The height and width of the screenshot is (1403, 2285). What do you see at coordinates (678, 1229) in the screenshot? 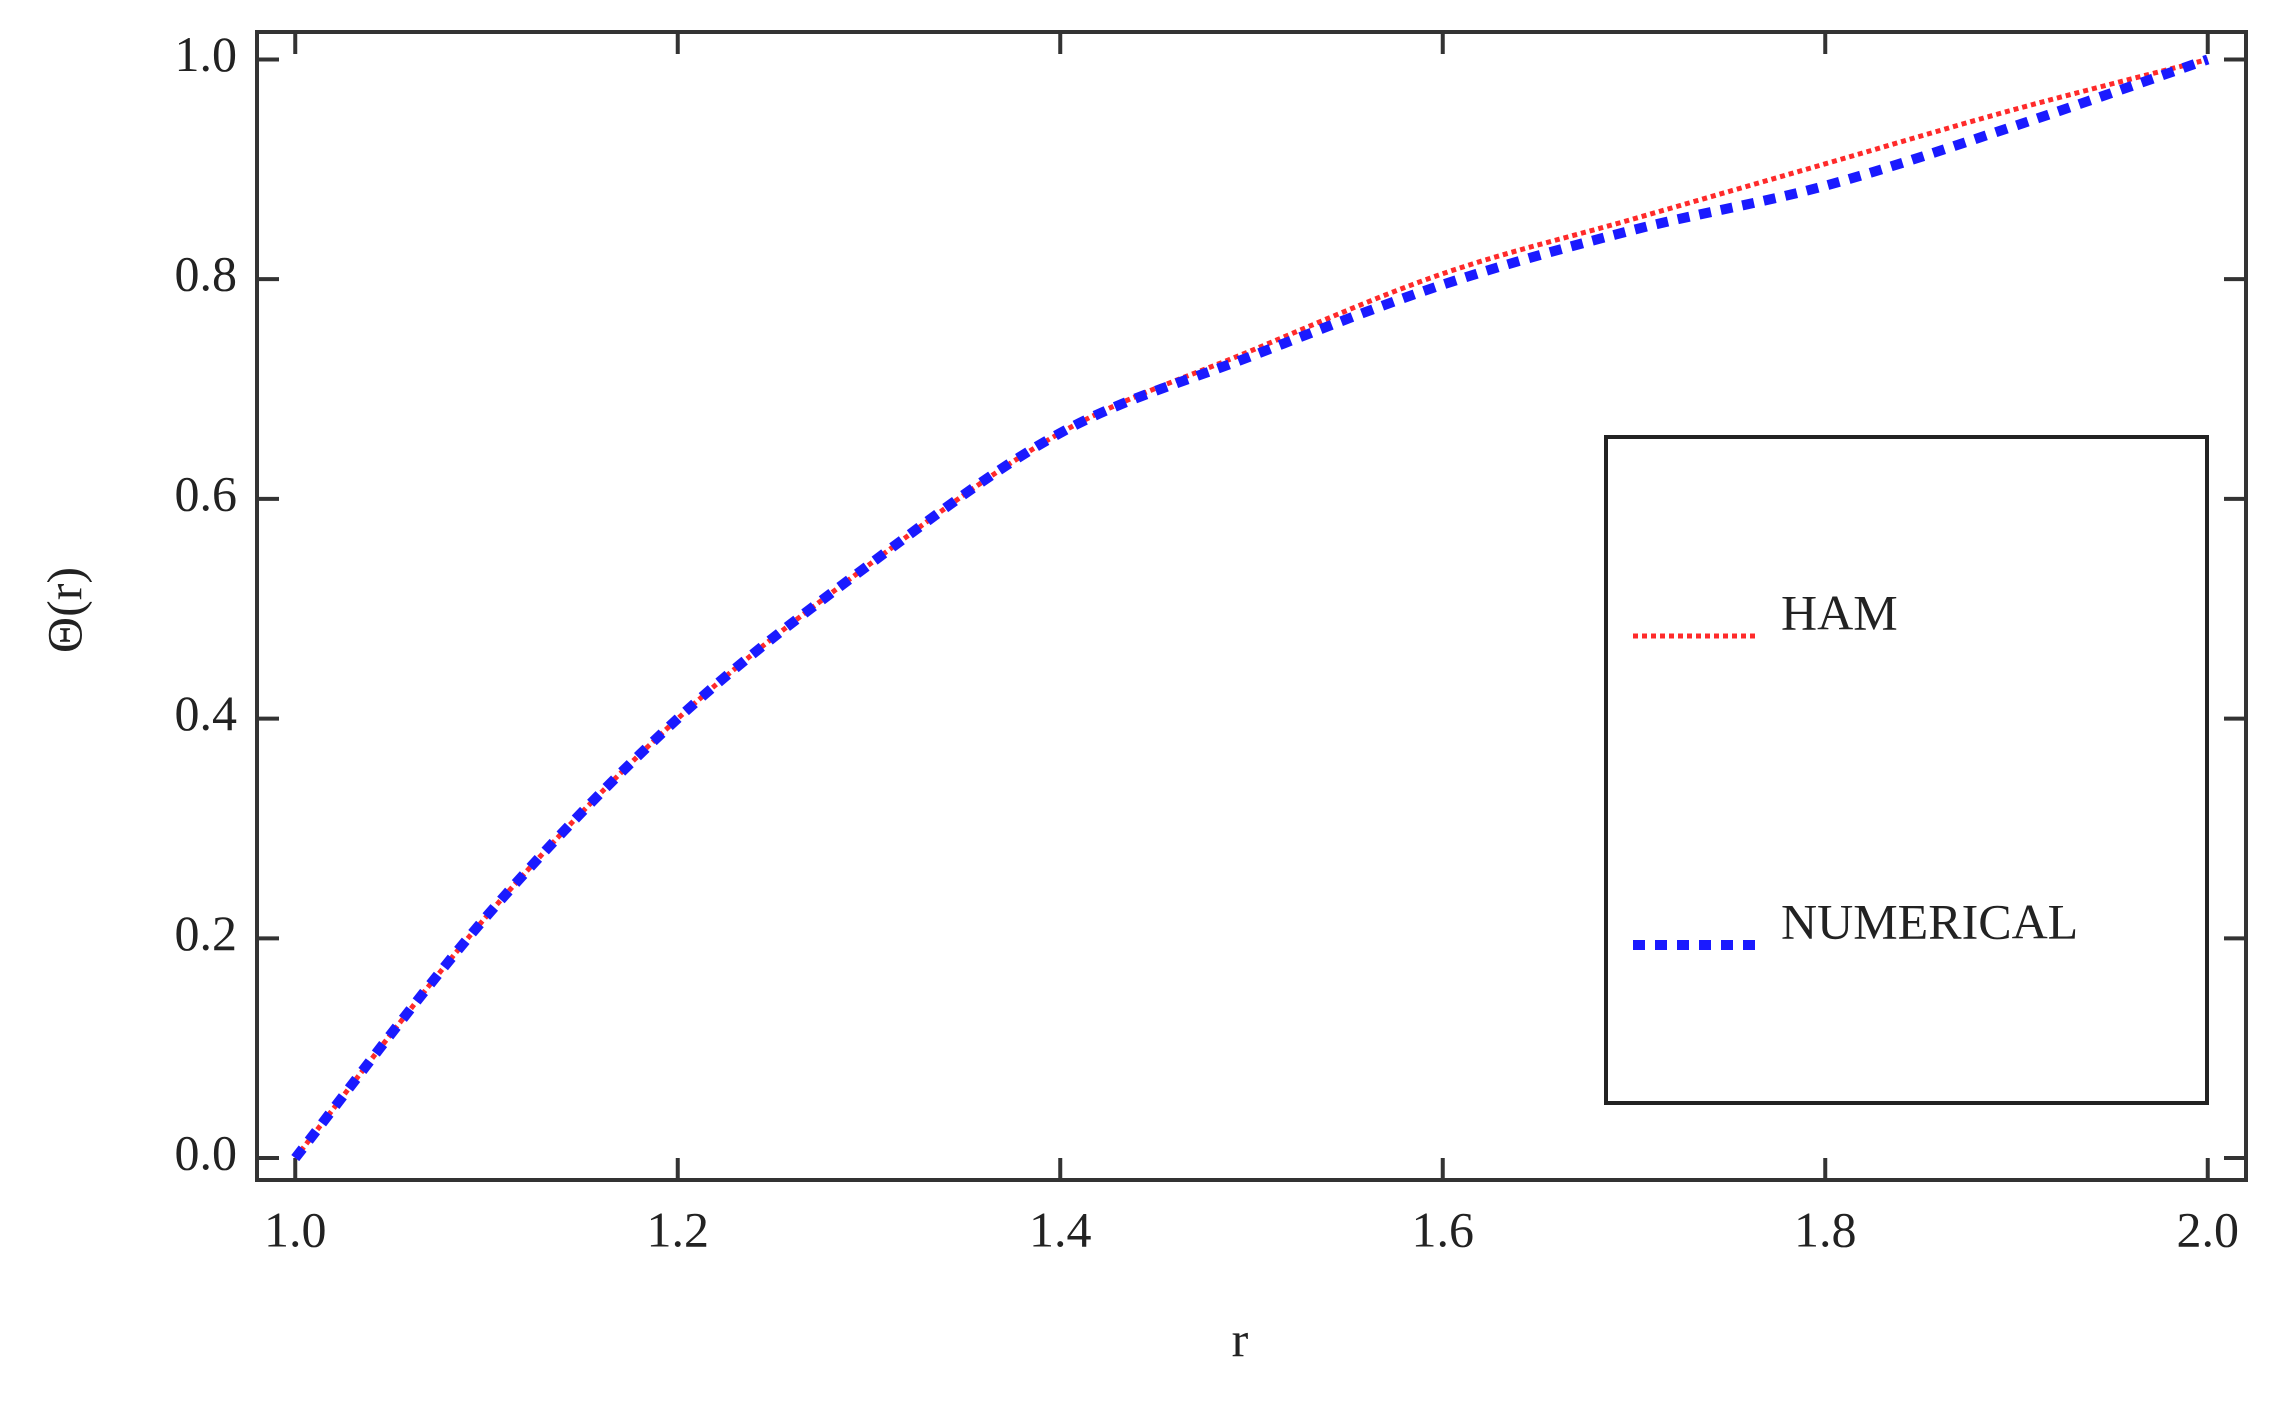
I see `x-tick-label: 1.2` at bounding box center [678, 1229].